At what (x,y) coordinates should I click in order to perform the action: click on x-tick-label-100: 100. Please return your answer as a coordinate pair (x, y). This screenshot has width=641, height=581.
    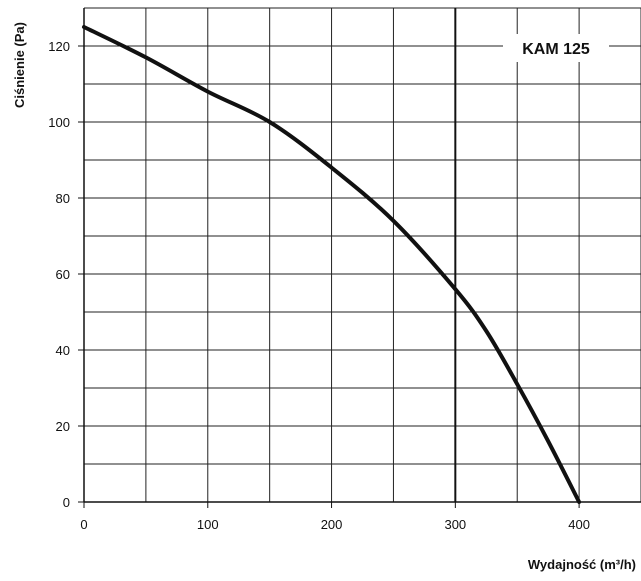
    Looking at the image, I should click on (208, 524).